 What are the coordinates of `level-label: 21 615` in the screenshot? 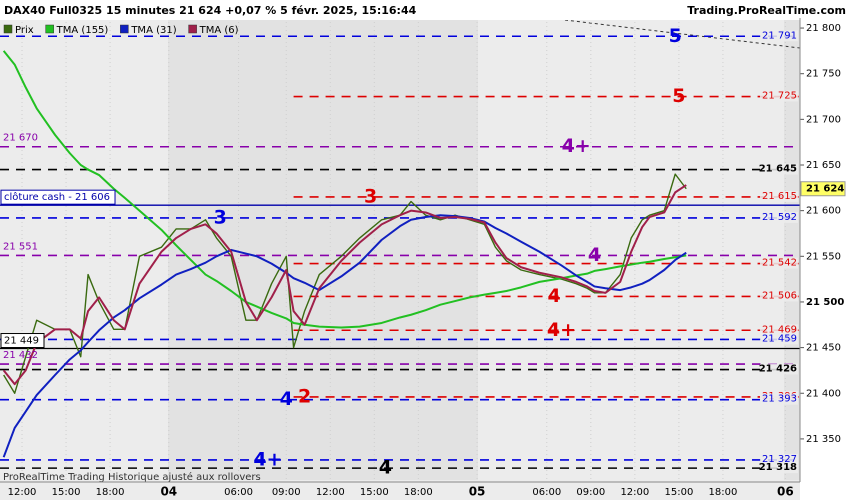 It's located at (779, 196).